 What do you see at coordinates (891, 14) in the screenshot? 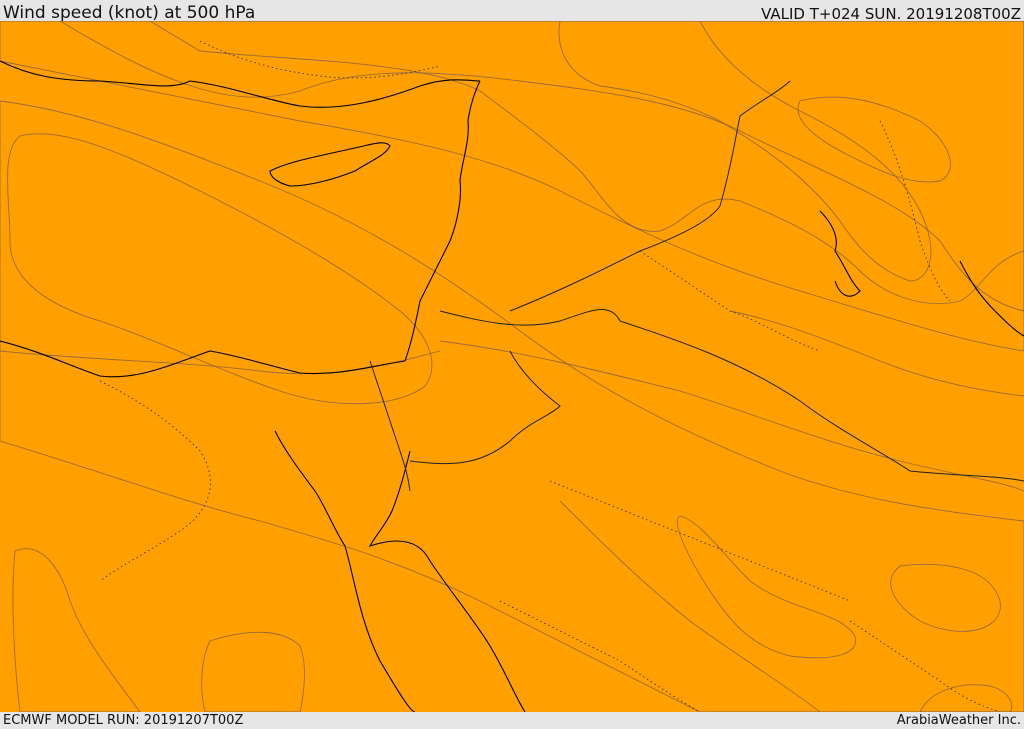
I see `valid-time: VALID T+024 SUN. 20191208T00Z` at bounding box center [891, 14].